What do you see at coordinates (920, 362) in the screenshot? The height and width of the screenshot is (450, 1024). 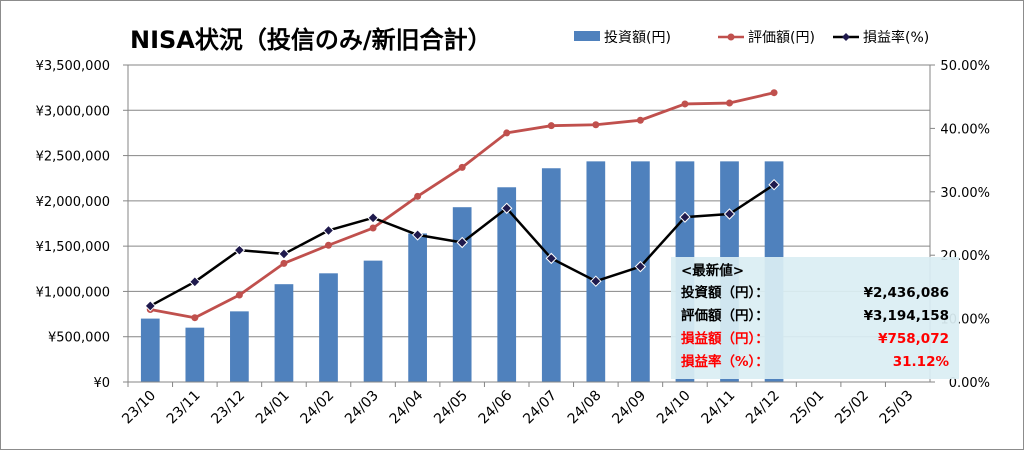 I see `info-value: 31.12%` at bounding box center [920, 362].